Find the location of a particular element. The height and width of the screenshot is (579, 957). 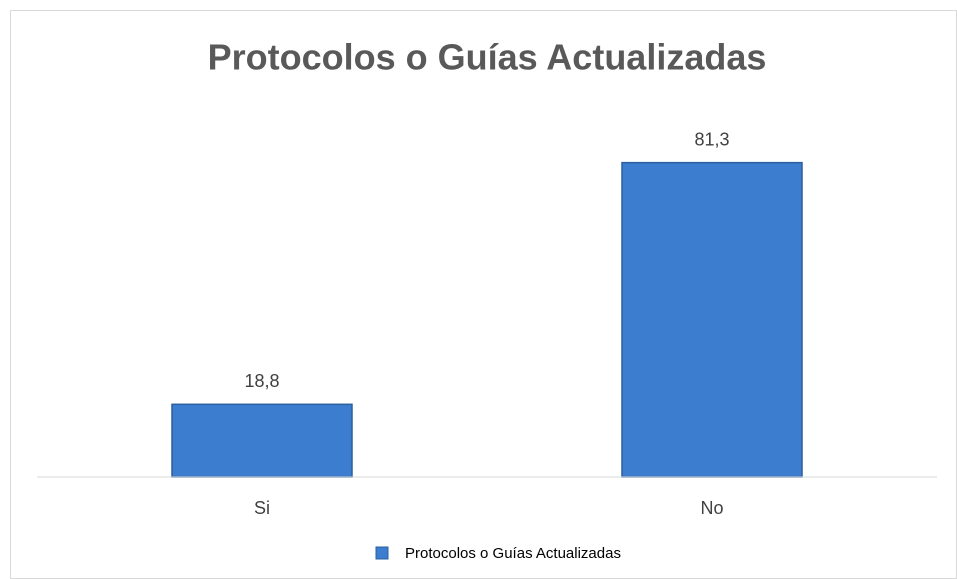

x-tick-label: Si is located at coordinates (262, 508).